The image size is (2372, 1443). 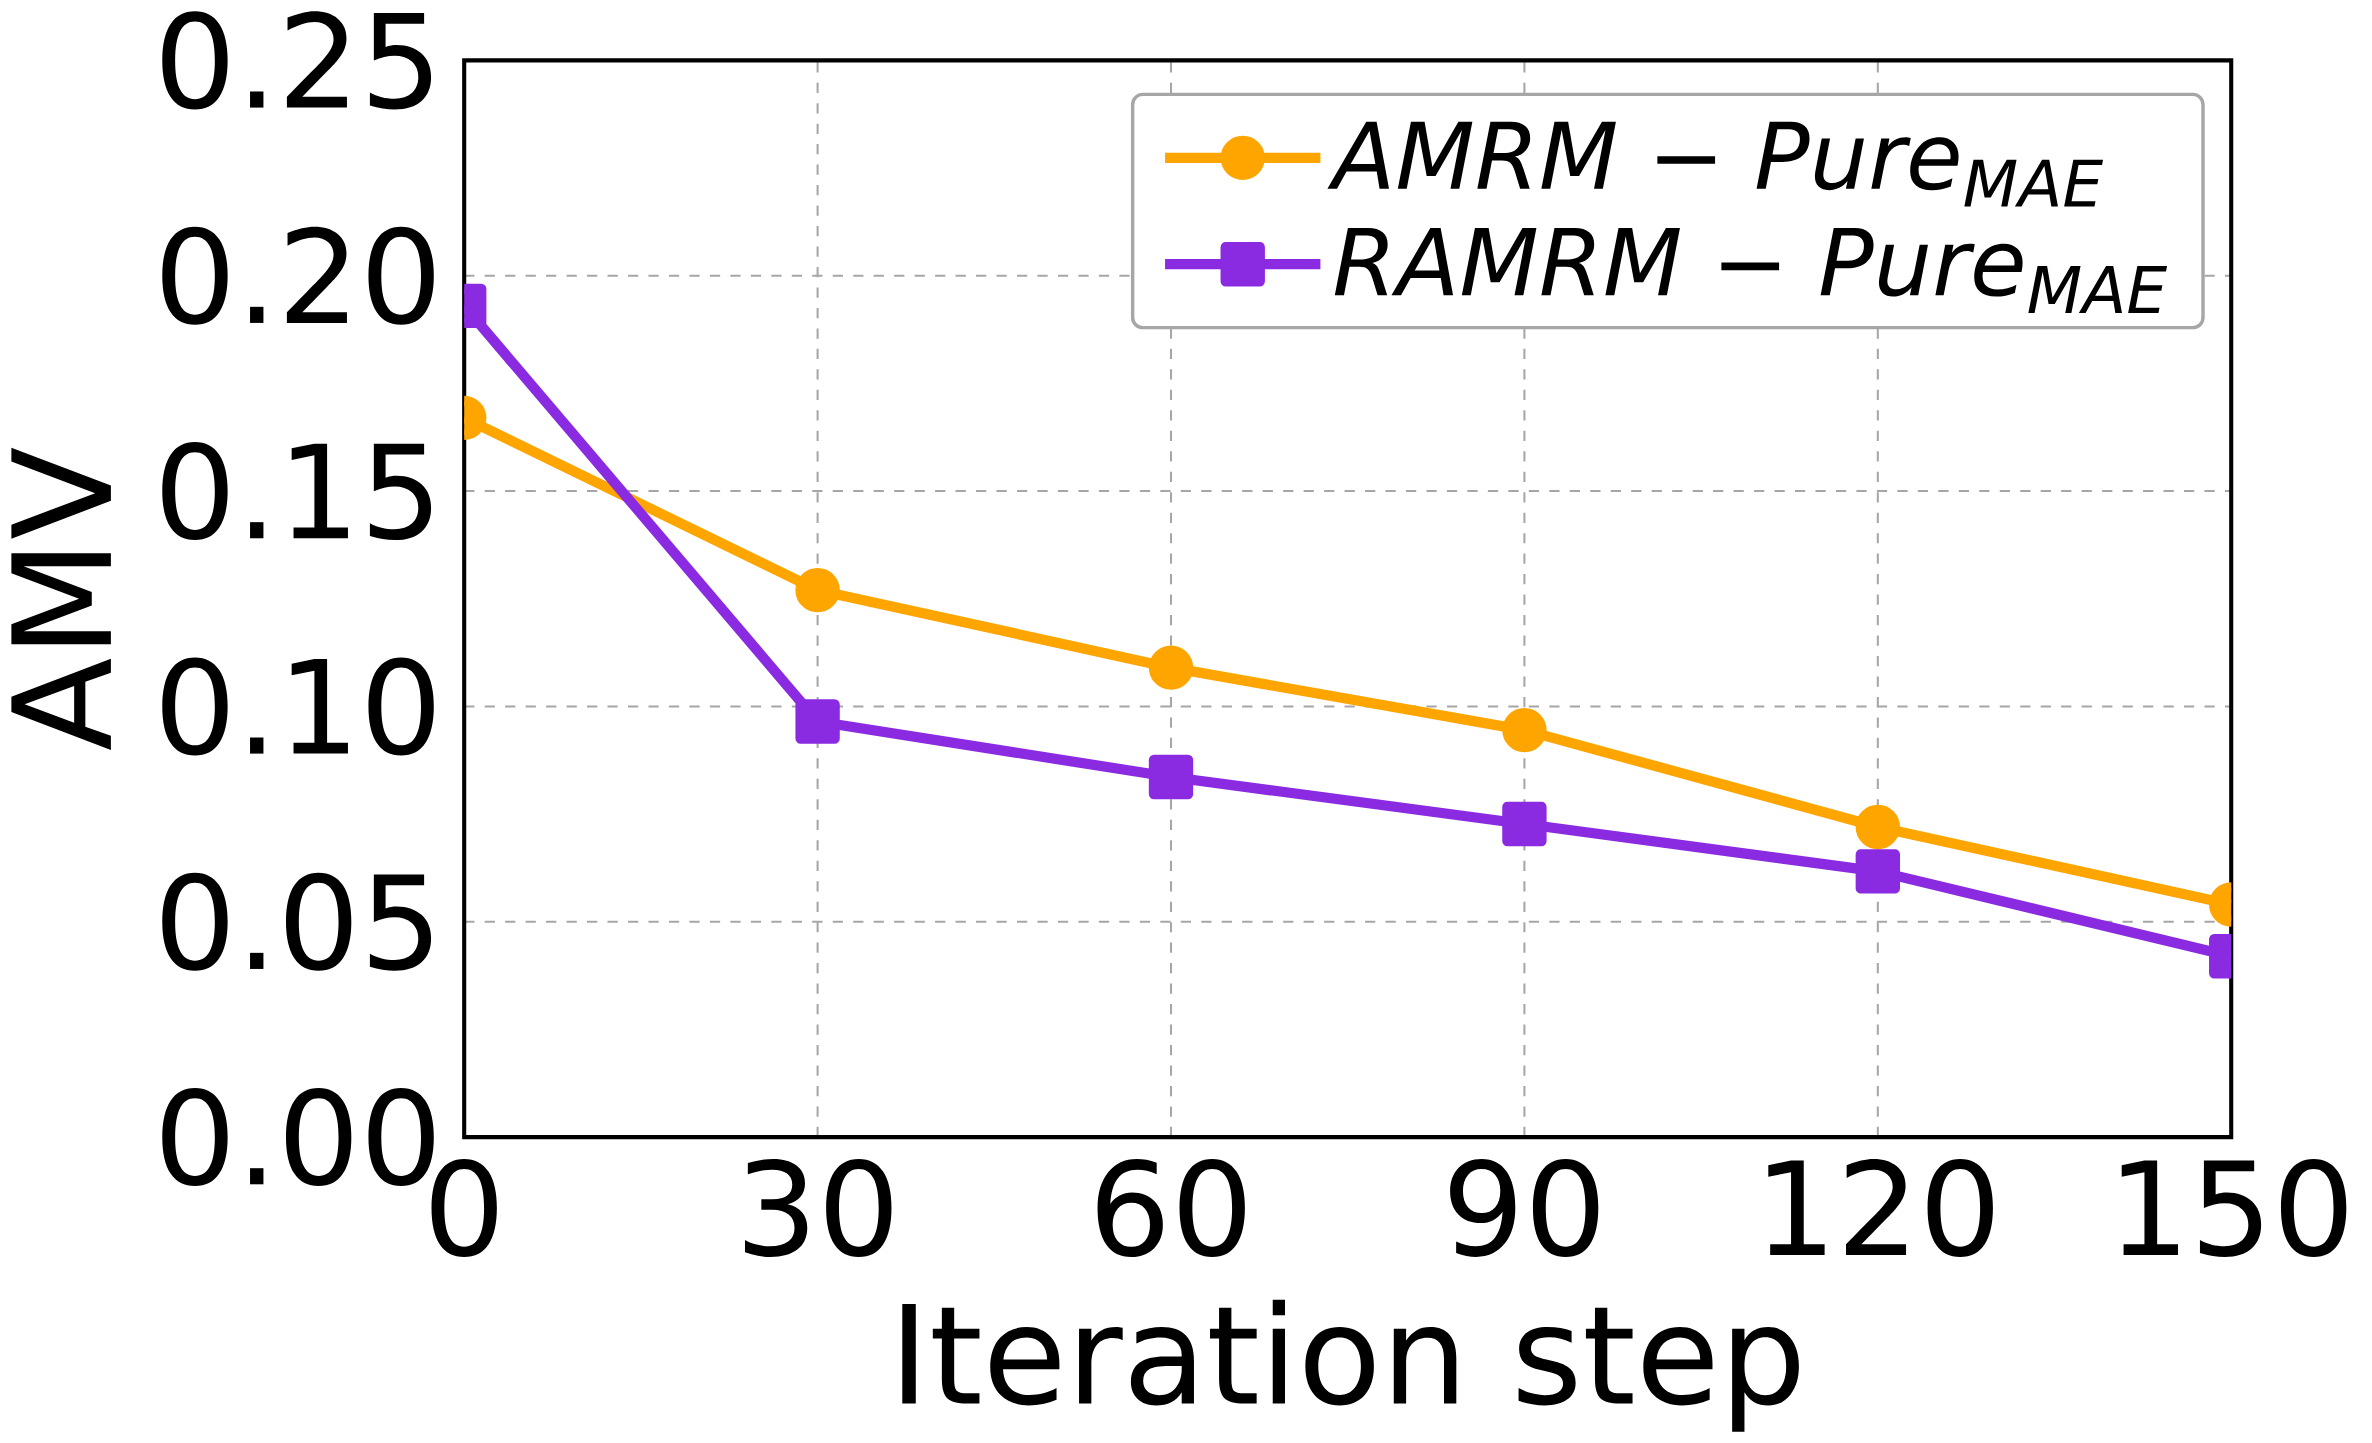 I want to click on x-tick-label: 120, so click(x=1880, y=1207).